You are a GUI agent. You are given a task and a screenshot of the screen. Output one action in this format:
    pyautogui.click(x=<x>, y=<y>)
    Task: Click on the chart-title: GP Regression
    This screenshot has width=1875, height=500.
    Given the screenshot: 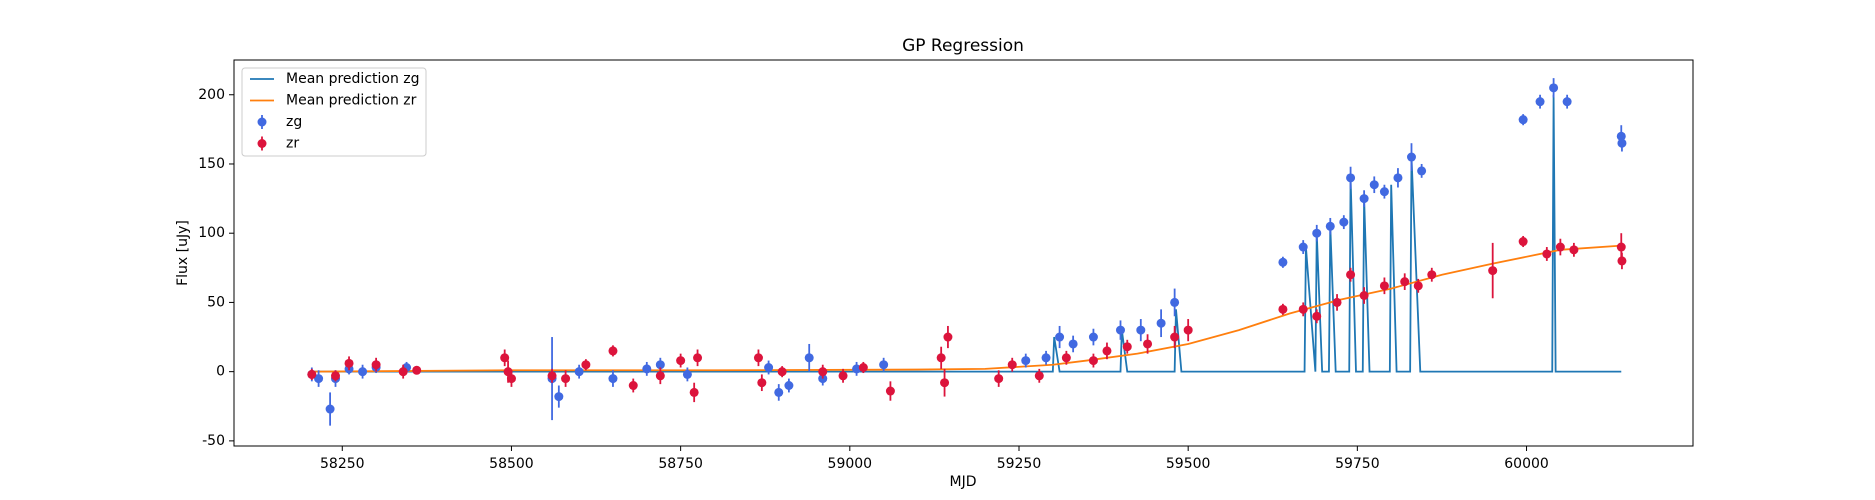 What is the action you would take?
    pyautogui.click(x=963, y=46)
    